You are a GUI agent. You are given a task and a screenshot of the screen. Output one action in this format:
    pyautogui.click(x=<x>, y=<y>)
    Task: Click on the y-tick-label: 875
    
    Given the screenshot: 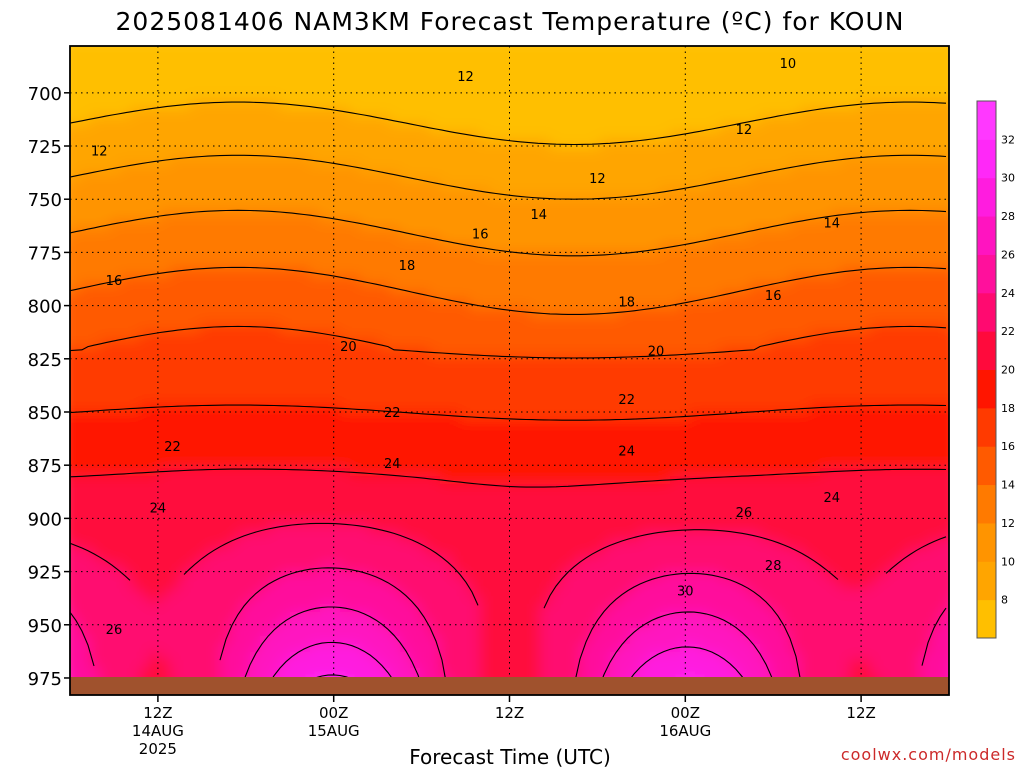 What is the action you would take?
    pyautogui.click(x=45, y=466)
    